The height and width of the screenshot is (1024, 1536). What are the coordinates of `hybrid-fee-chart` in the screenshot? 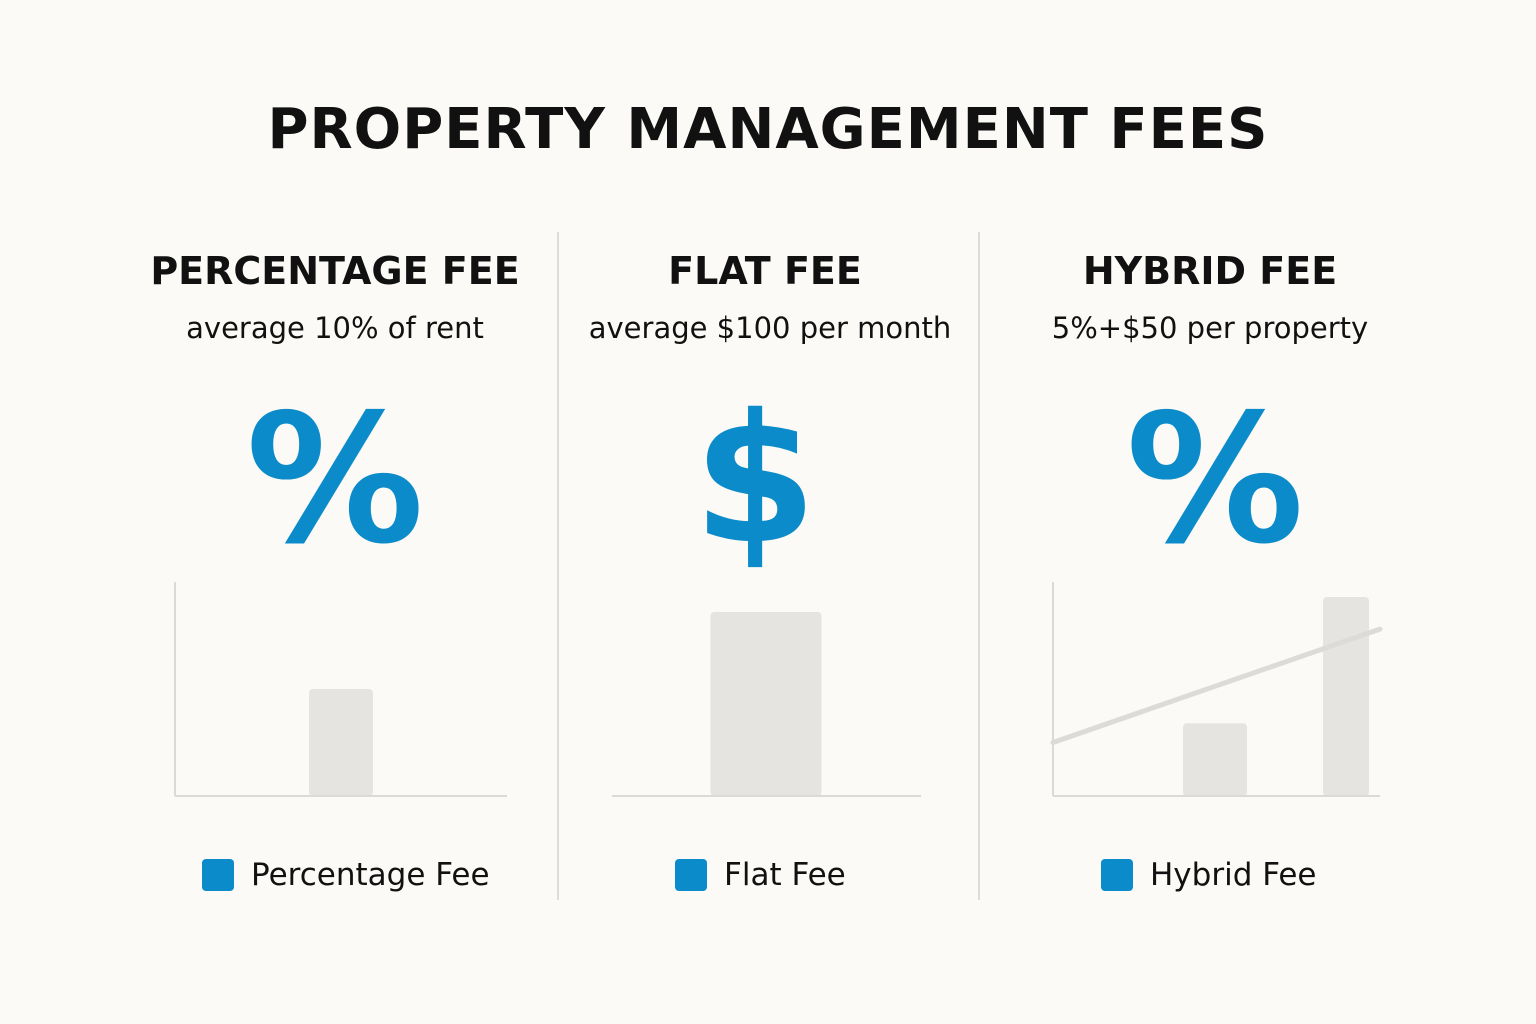 It's located at (1216, 689).